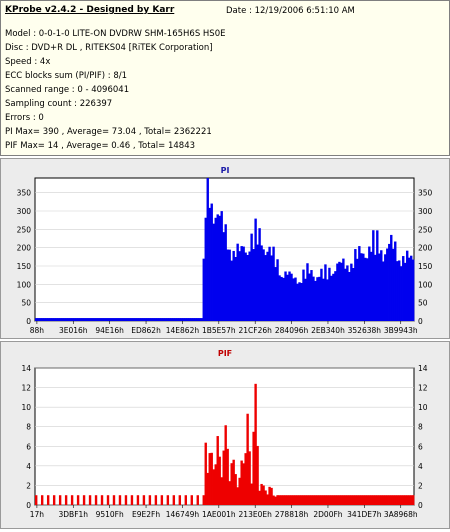 The width and height of the screenshot is (450, 532). Describe the element at coordinates (225, 170) in the screenshot. I see `pi-chart-title: PI` at that location.